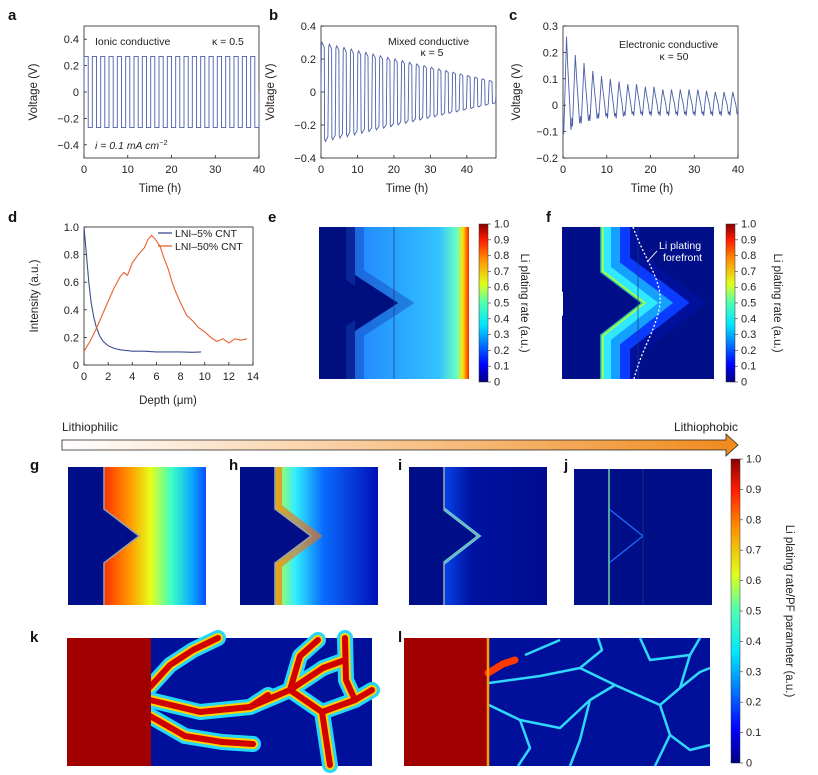  Describe the element at coordinates (650, 170) in the screenshot. I see `x-tick-label: 20` at that location.